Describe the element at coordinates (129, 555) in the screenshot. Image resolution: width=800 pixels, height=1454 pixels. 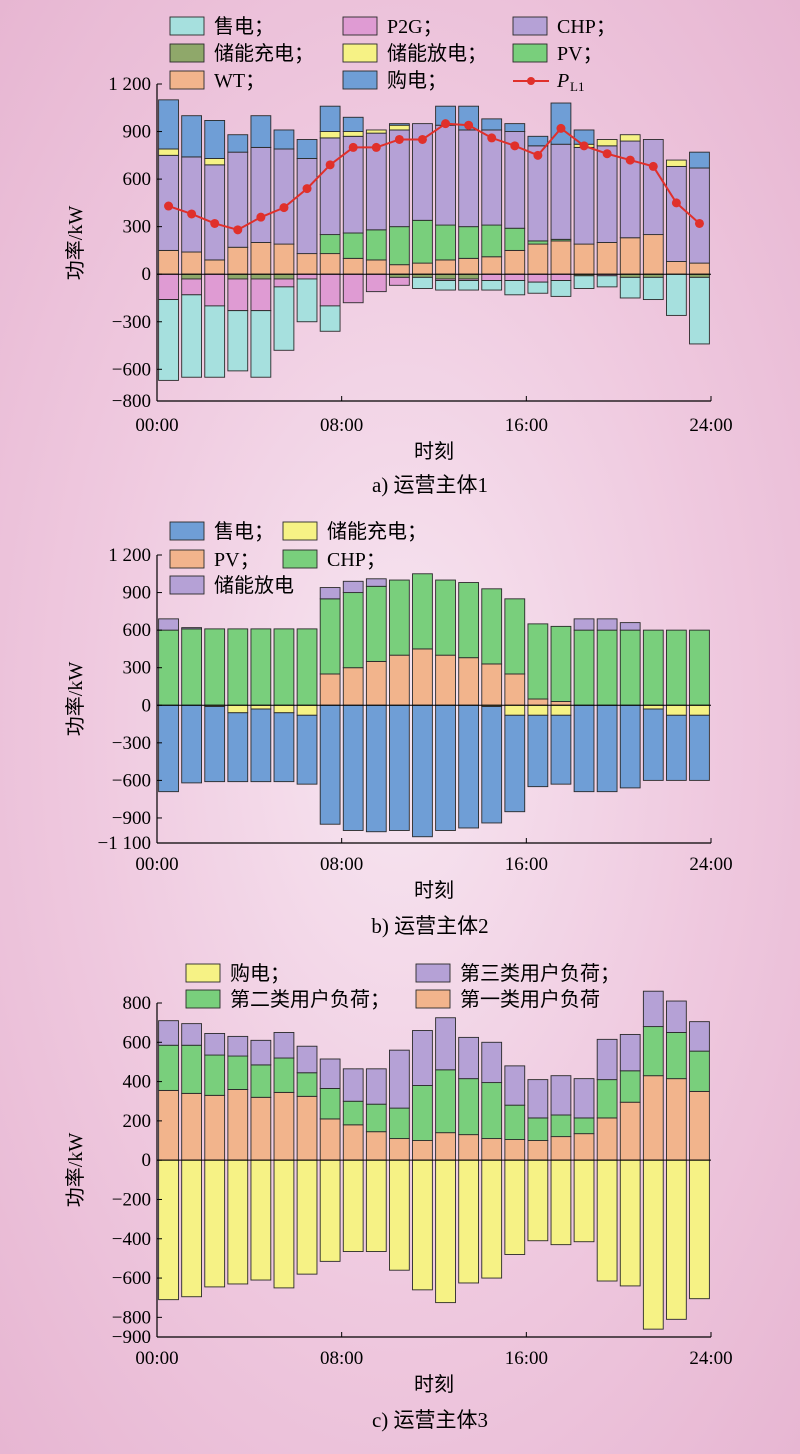
I see `y-tick-label: 1 200` at that location.